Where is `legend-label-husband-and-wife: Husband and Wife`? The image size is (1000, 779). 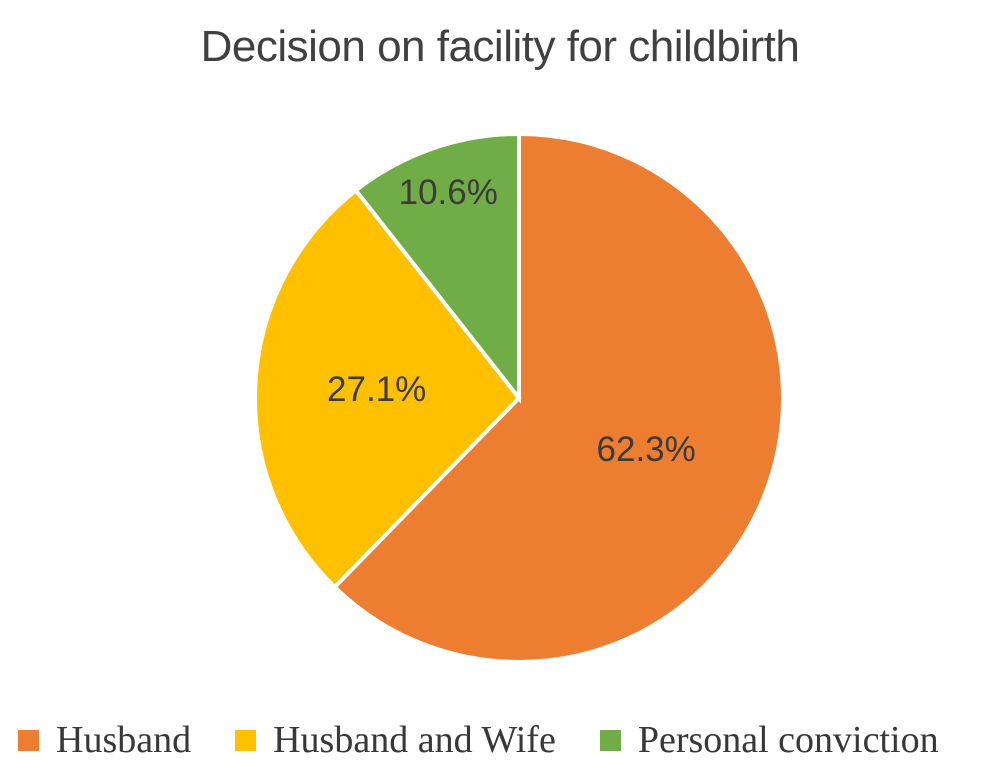 legend-label-husband-and-wife: Husband and Wife is located at coordinates (414, 740).